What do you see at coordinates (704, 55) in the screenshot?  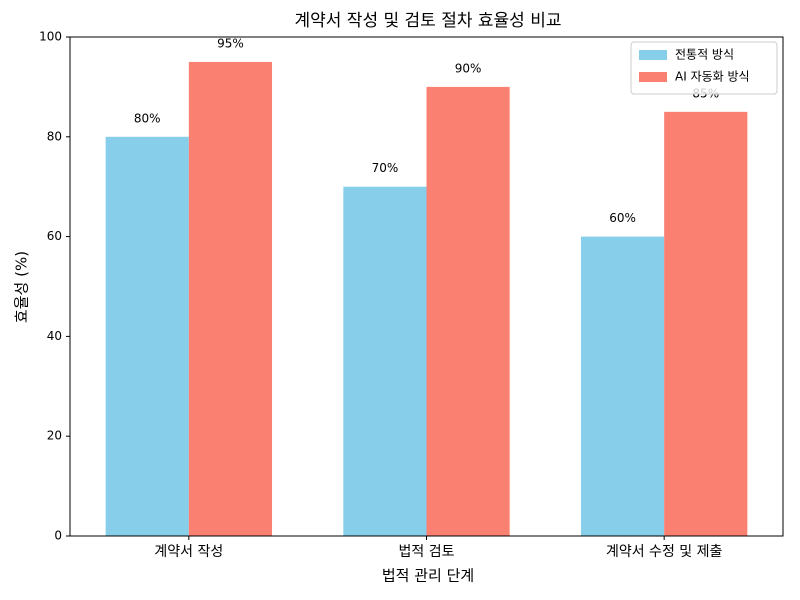 I see `legend-label: 전통적 방식` at bounding box center [704, 55].